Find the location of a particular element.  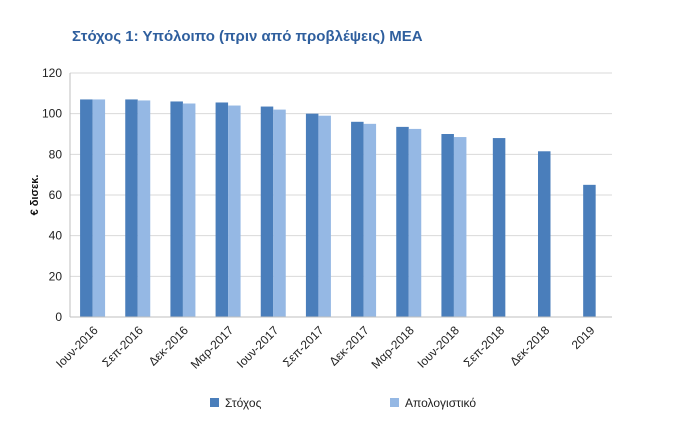

x-tick-label: Μαρ-2017 is located at coordinates (212, 347).